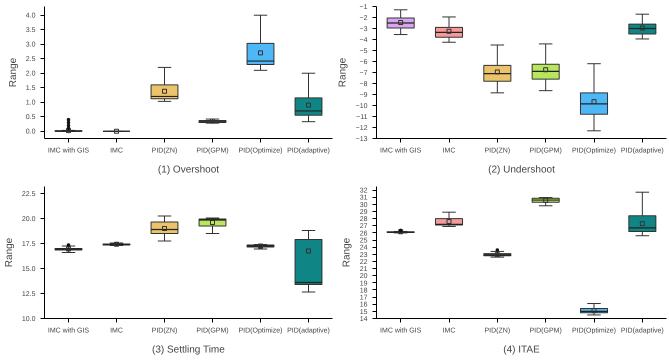 This screenshot has height=360, width=669. What do you see at coordinates (521, 350) in the screenshot?
I see `text: (4) ITAE` at bounding box center [521, 350].